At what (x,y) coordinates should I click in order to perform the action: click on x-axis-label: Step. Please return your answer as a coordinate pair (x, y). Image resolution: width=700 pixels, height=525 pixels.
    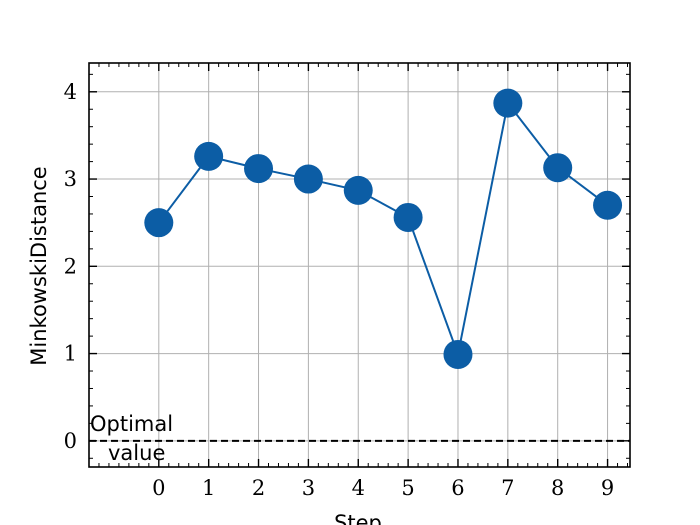
    Looking at the image, I should click on (358, 518).